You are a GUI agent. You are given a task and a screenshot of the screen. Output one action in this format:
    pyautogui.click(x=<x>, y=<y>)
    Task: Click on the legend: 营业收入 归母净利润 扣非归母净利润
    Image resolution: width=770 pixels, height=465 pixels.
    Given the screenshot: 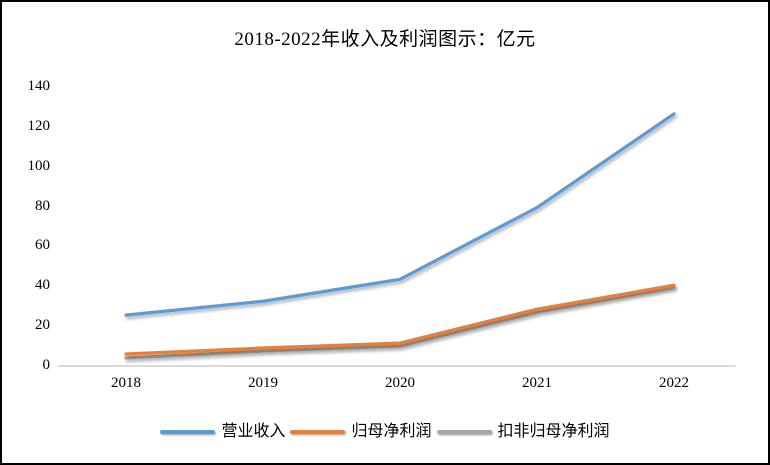 What is the action you would take?
    pyautogui.click(x=385, y=432)
    